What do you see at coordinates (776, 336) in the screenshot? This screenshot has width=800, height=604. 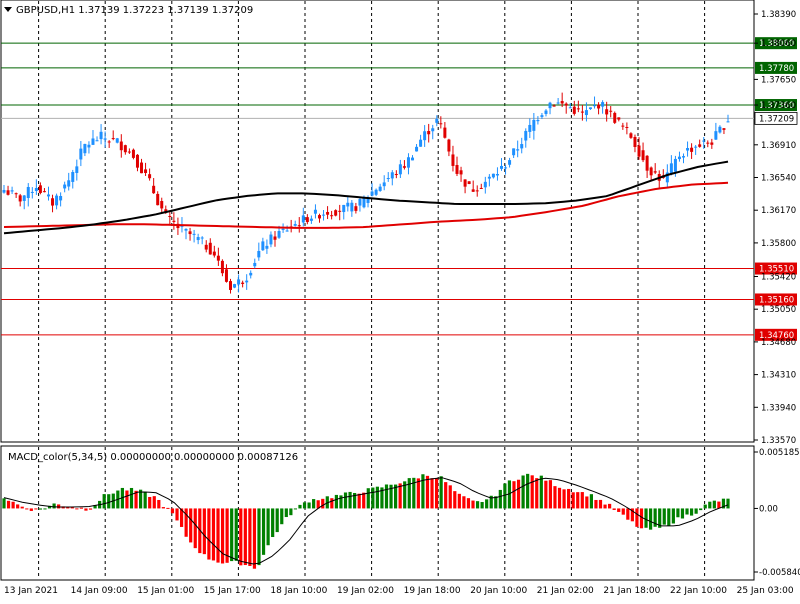 I see `level-price-label: 1.34760` at bounding box center [776, 336].